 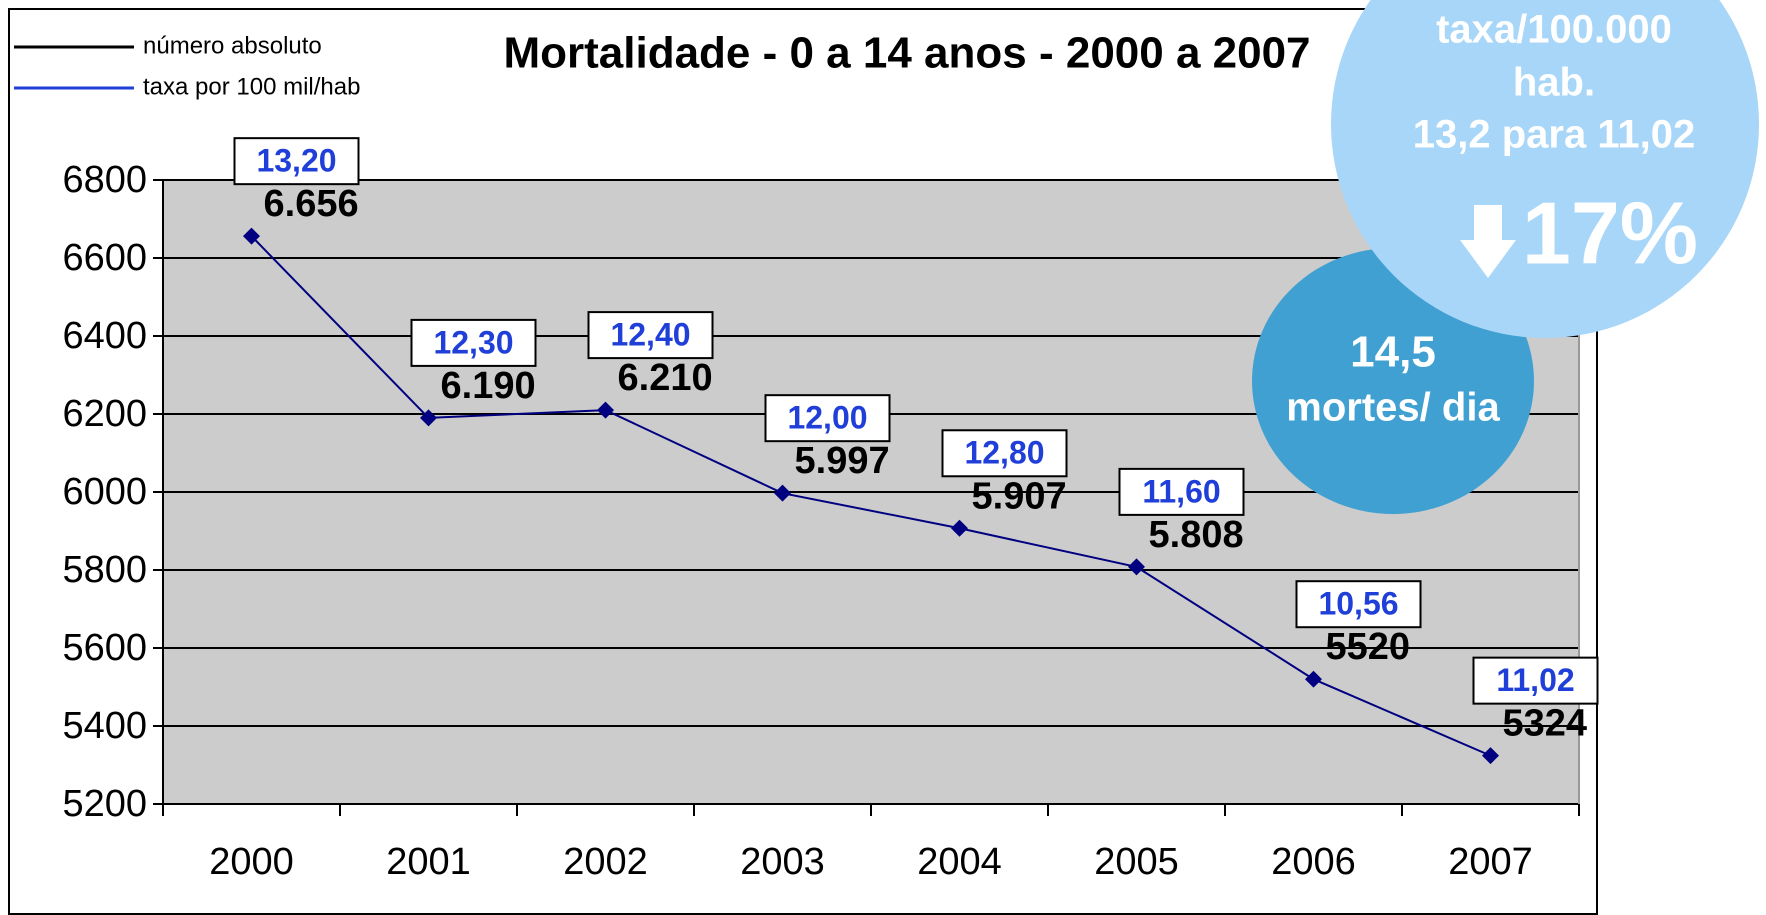 What do you see at coordinates (782, 862) in the screenshot?
I see `x-tick-label: 2003` at bounding box center [782, 862].